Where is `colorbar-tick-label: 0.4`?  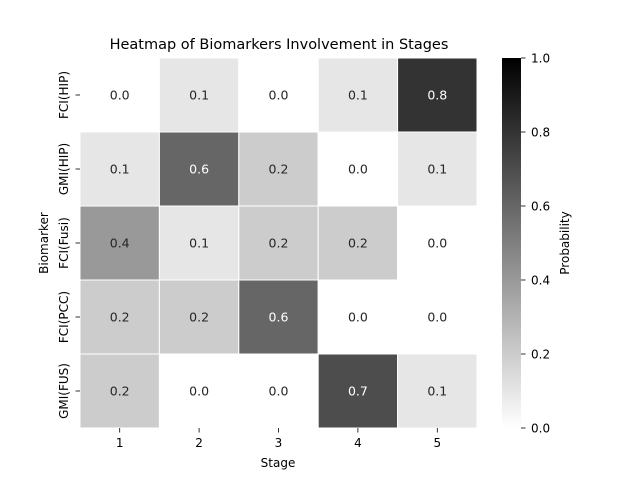 colorbar-tick-label: 0.4 is located at coordinates (540, 281).